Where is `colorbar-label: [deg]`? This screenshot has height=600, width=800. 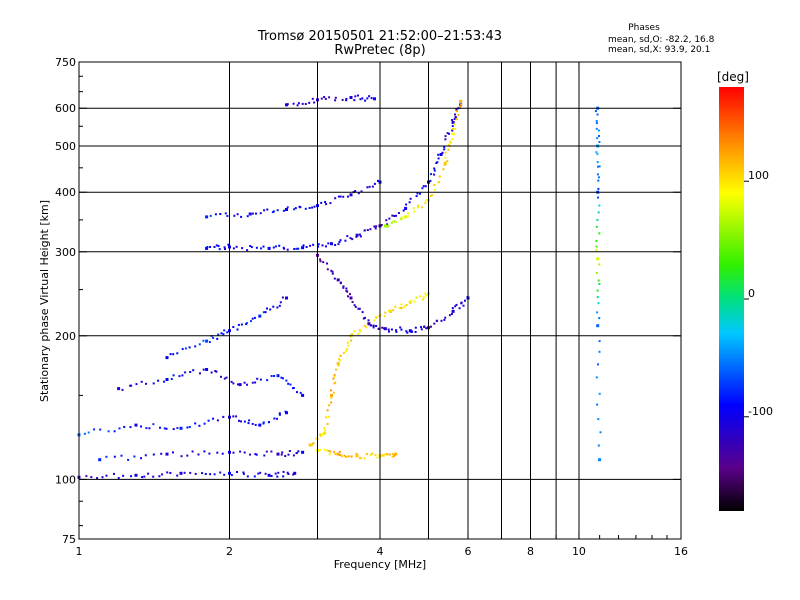
colorbar-label: [deg] is located at coordinates (733, 77).